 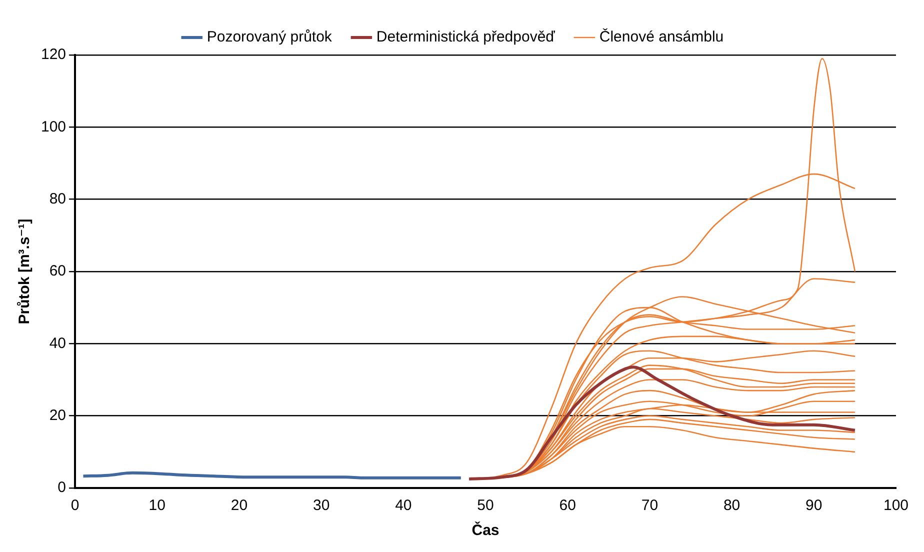 I want to click on x-tick-label: 100, so click(x=896, y=505).